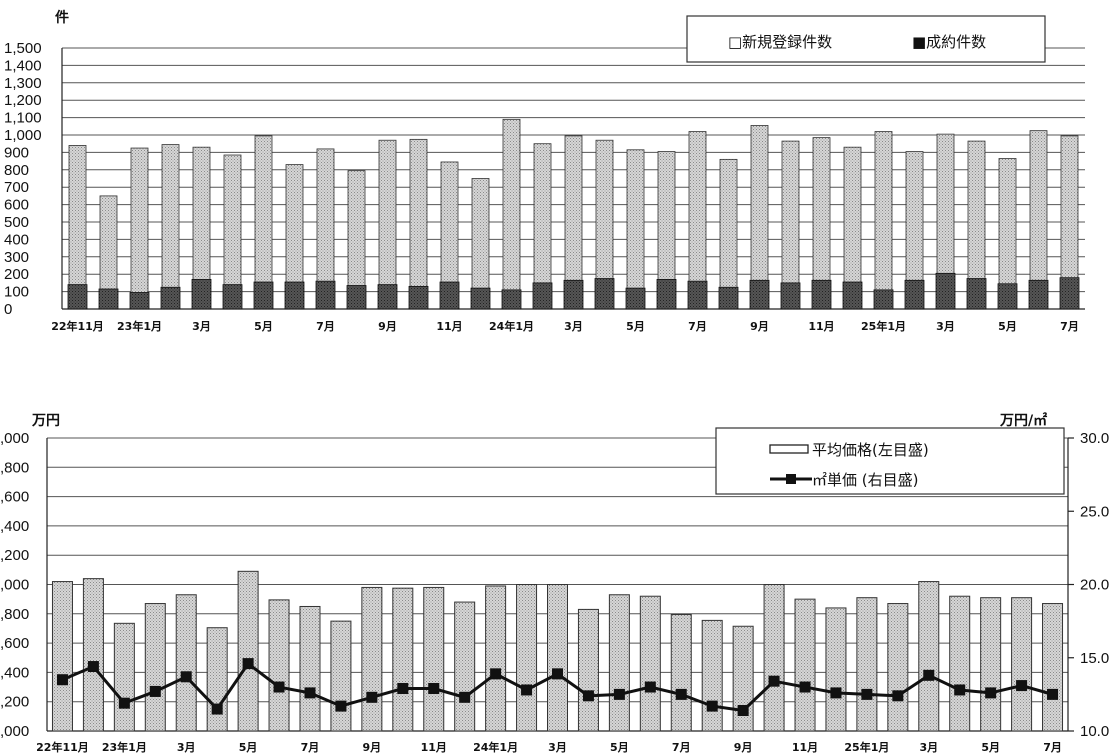 Image resolution: width=1119 pixels, height=756 pixels. I want to click on bottom-x-tick: 11月, so click(434, 747).